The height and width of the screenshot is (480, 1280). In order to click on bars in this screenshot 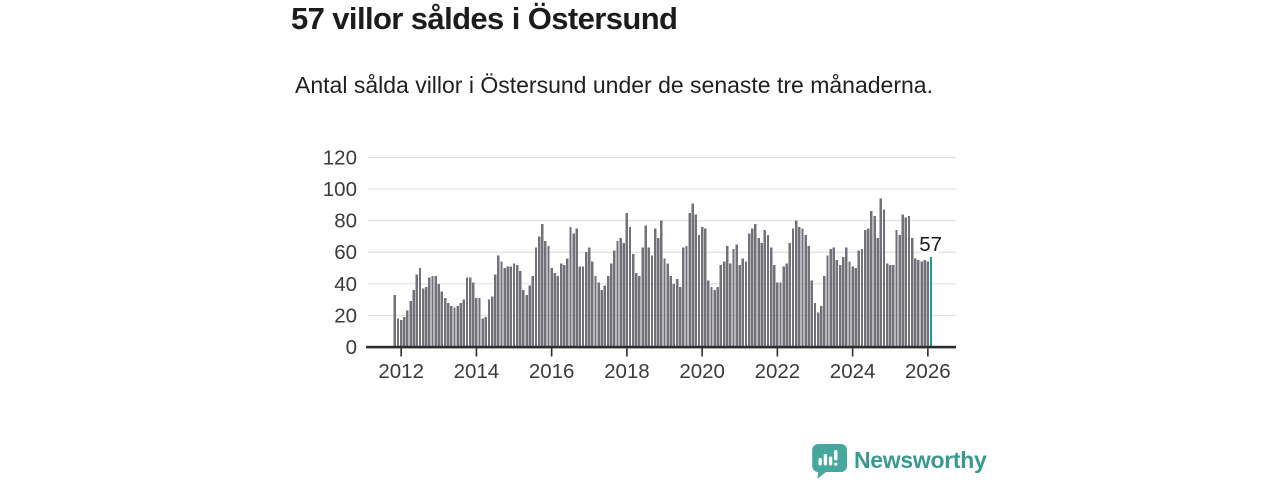, I will do `click(663, 272)`.